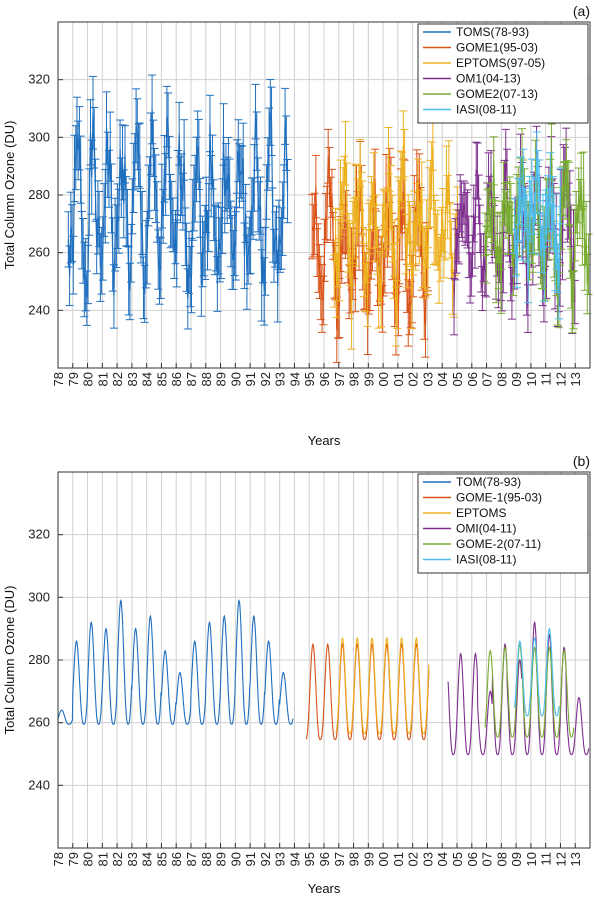 The image size is (595, 900). Describe the element at coordinates (161, 859) in the screenshot. I see `x-tick-label: 85` at that location.